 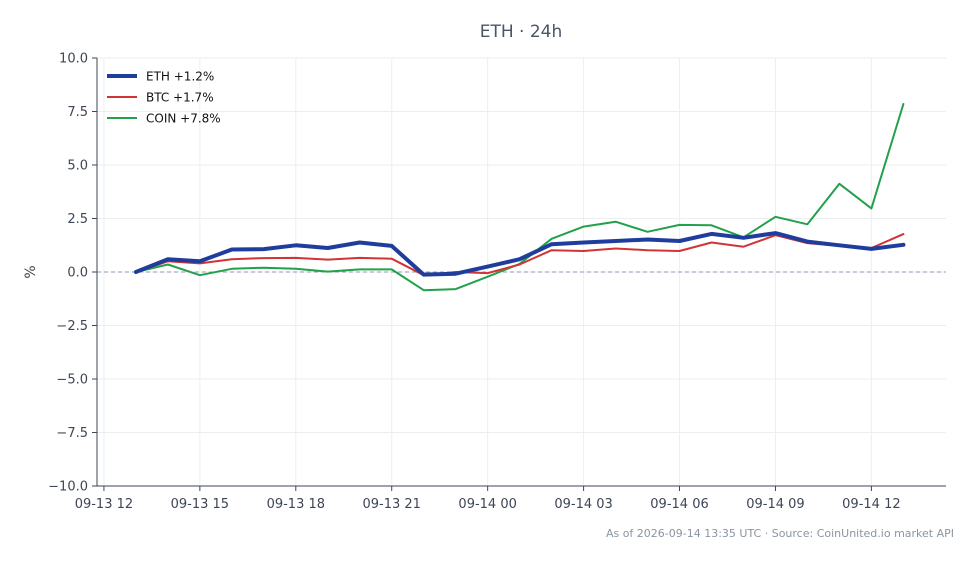 I want to click on legend-label-1: BTC +1.7%, so click(x=180, y=98).